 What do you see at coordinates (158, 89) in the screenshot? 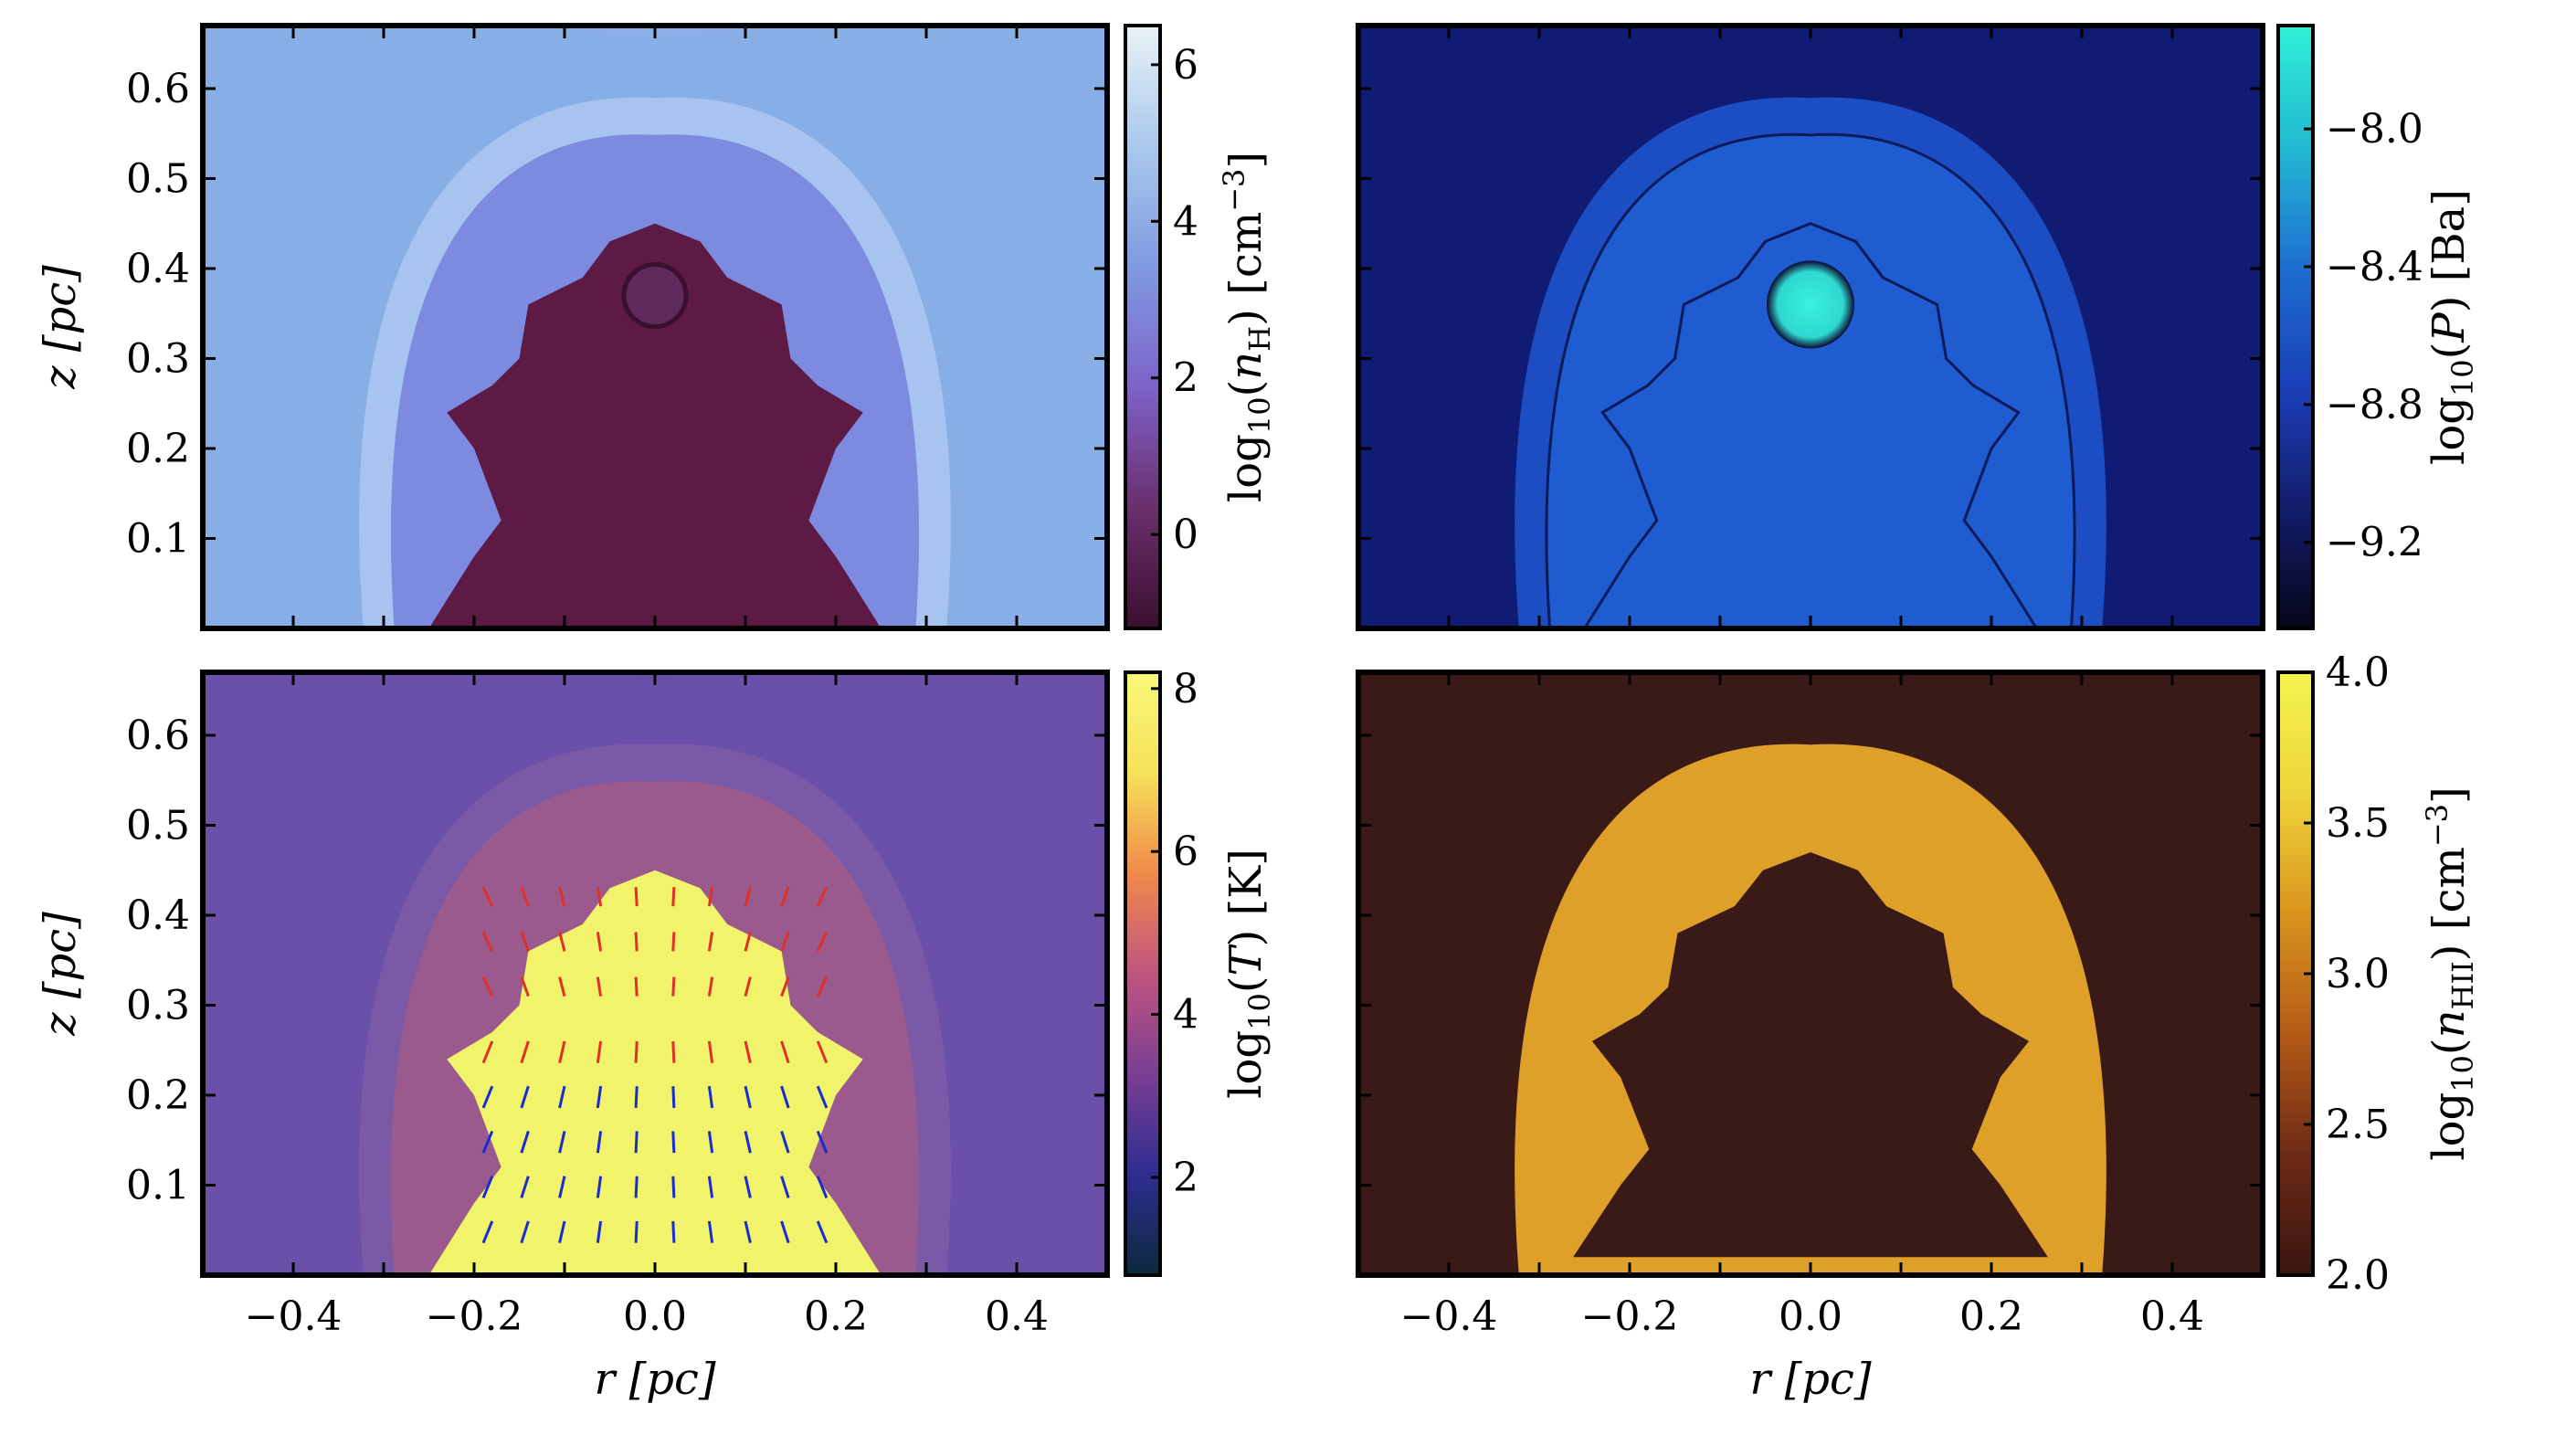
I see `y-tick-label: 0.6` at bounding box center [158, 89].